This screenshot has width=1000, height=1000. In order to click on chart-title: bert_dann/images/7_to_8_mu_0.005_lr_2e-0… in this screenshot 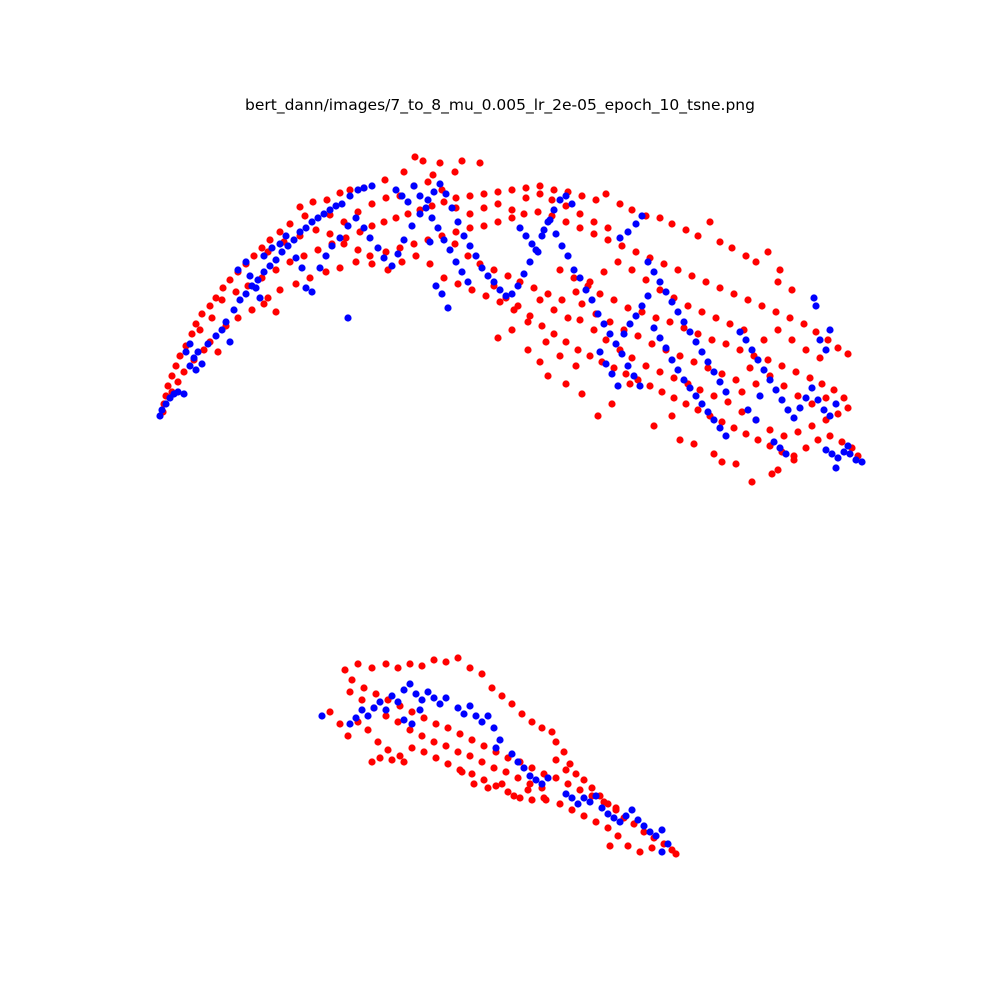, I will do `click(500, 105)`.